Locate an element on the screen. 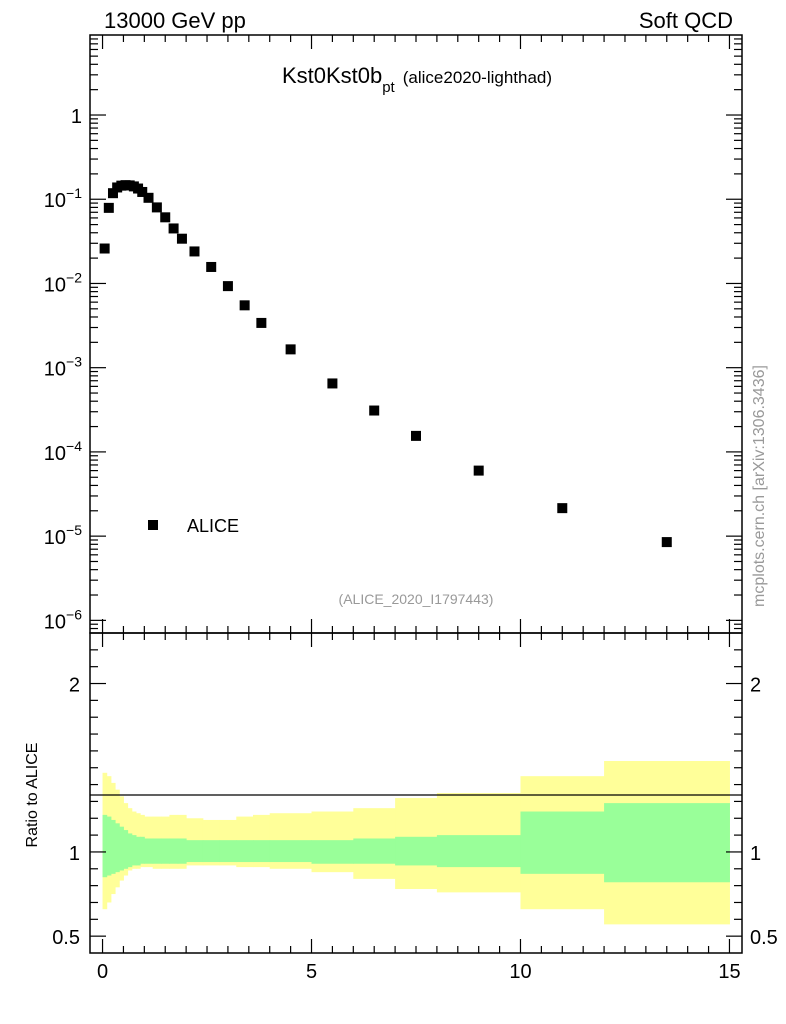 This screenshot has height=1024, width=786. header-right: Soft QCD is located at coordinates (686, 20).